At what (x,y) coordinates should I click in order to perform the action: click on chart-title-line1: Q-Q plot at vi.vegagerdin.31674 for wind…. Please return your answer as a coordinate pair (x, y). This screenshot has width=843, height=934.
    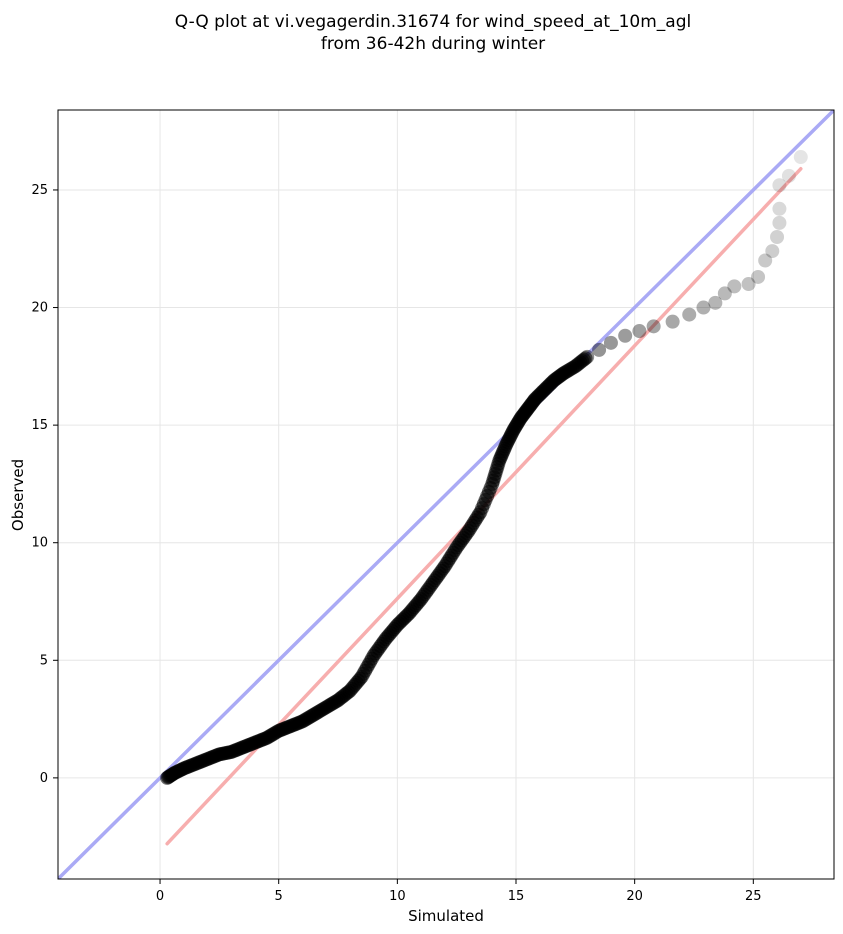
    Looking at the image, I should click on (433, 22).